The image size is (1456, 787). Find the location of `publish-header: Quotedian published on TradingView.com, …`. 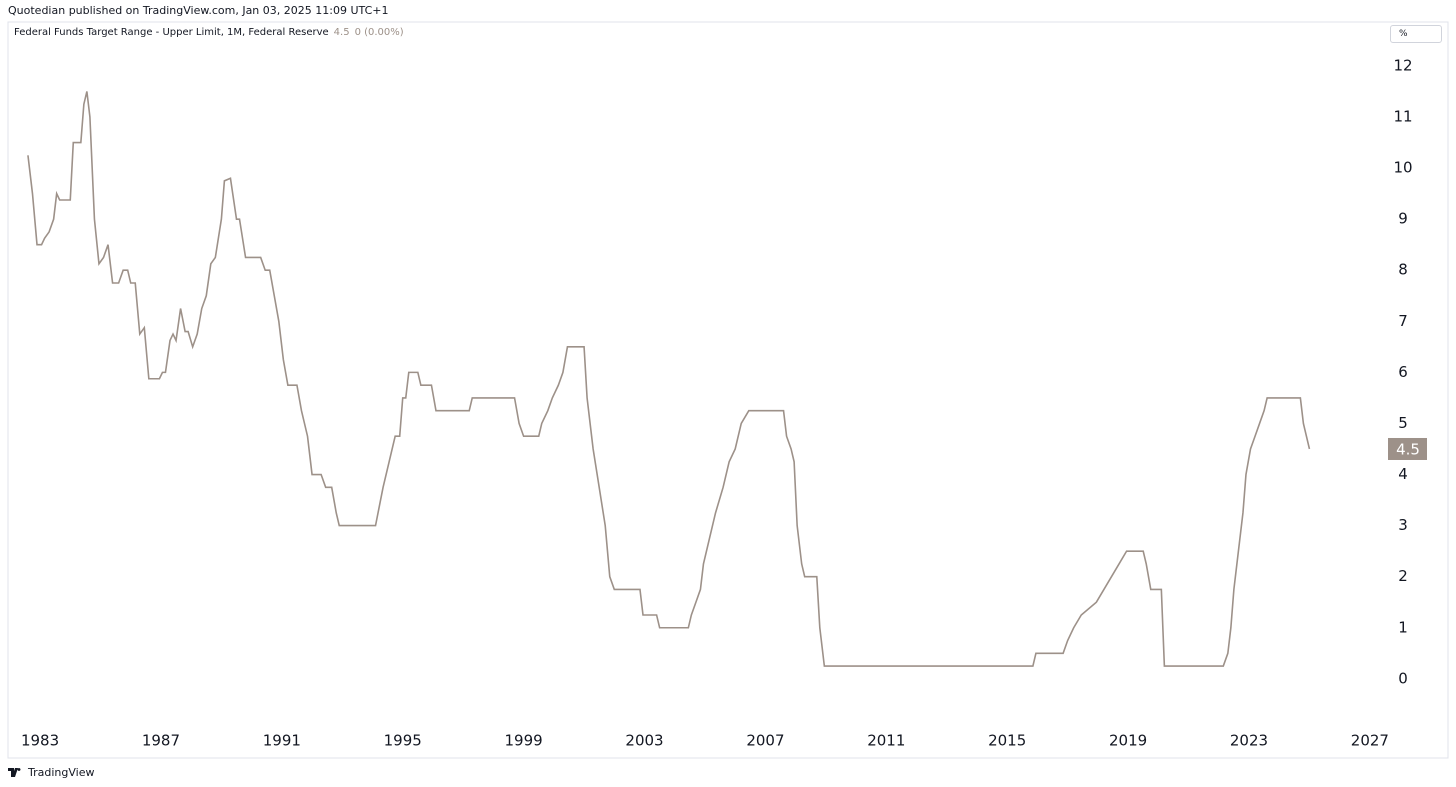

publish-header: Quotedian published on TradingView.com, … is located at coordinates (198, 10).